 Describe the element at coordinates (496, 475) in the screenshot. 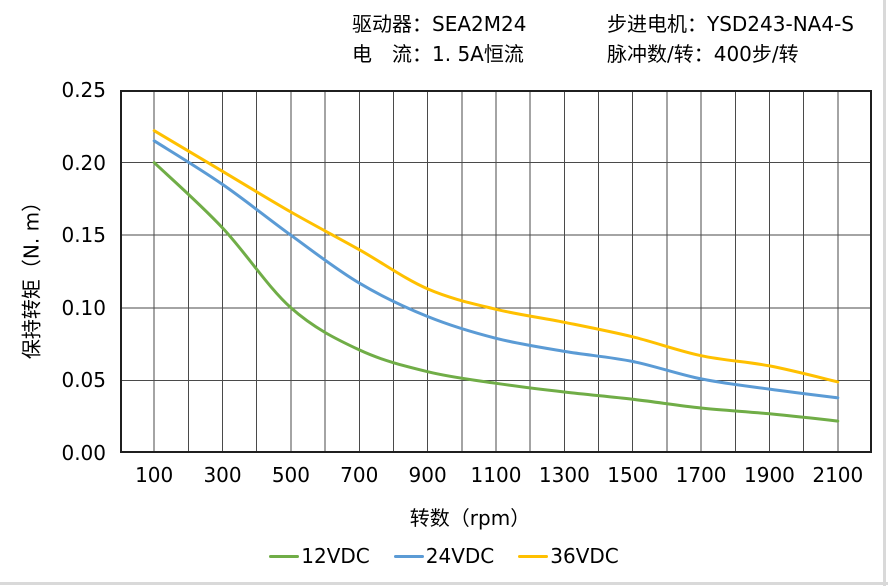

I see `x-tick-label: 1100` at that location.